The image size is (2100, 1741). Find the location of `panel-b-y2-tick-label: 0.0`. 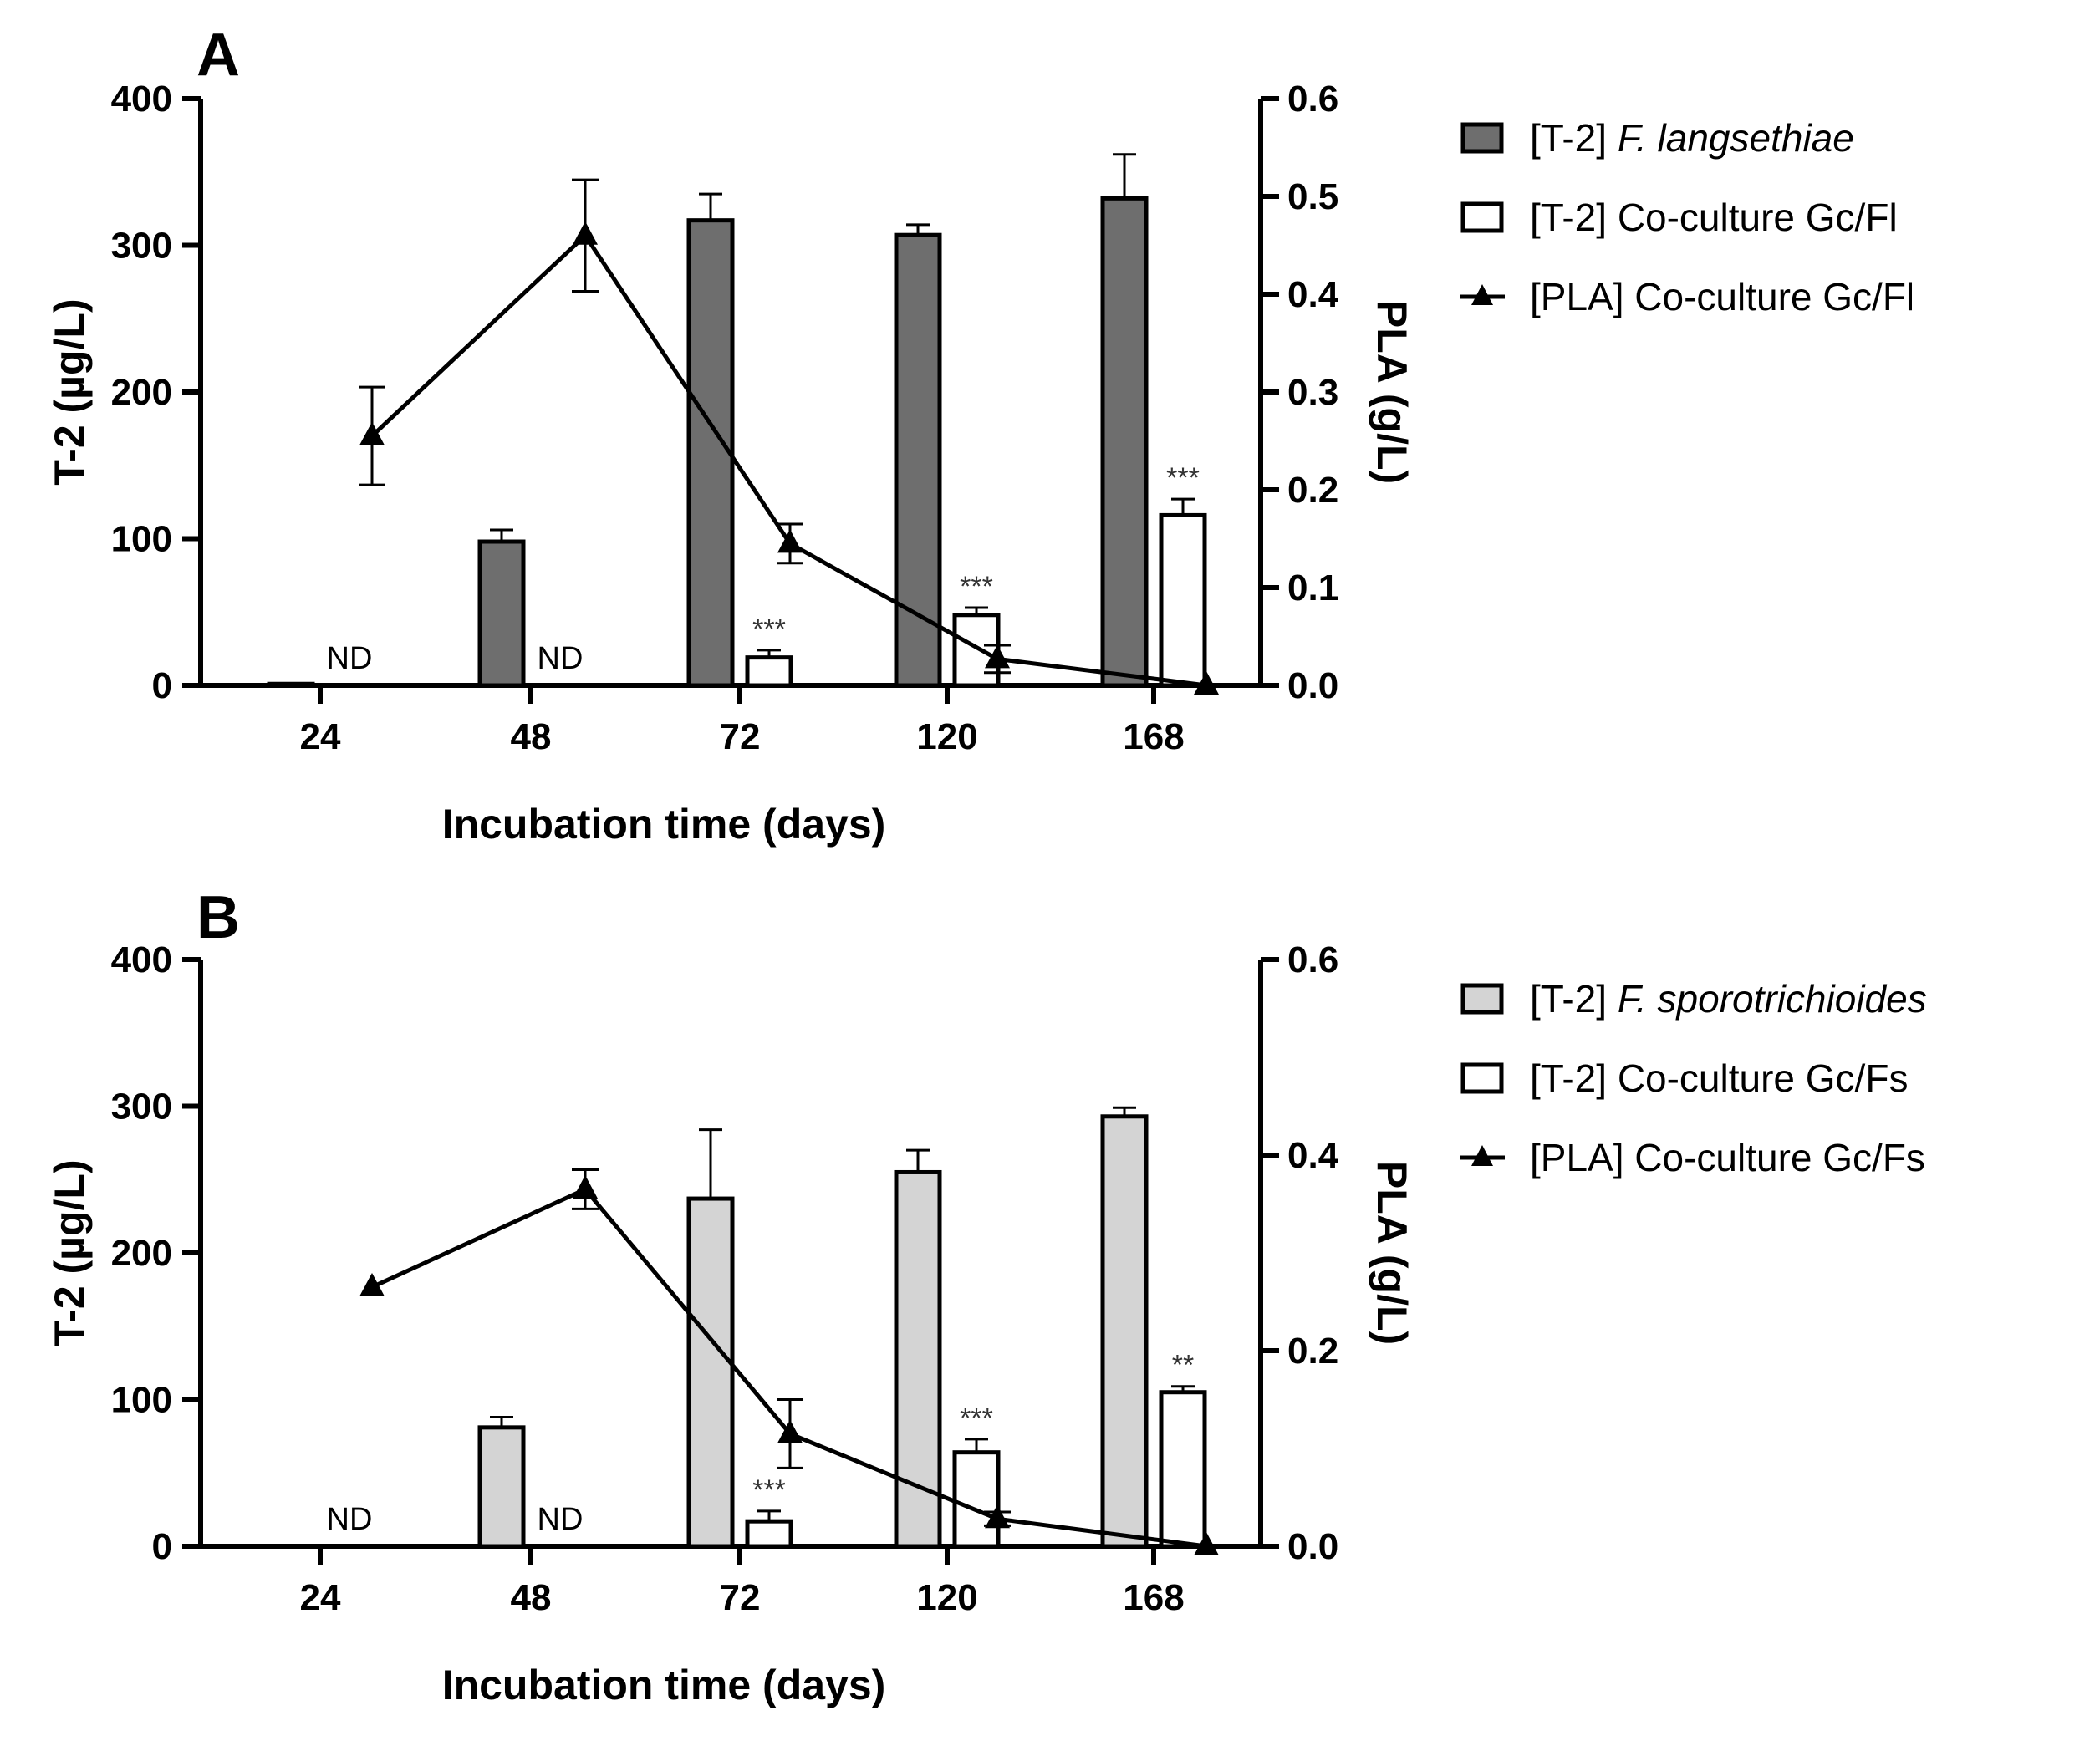

panel-b-y2-tick-label: 0.0 is located at coordinates (1312, 1546).